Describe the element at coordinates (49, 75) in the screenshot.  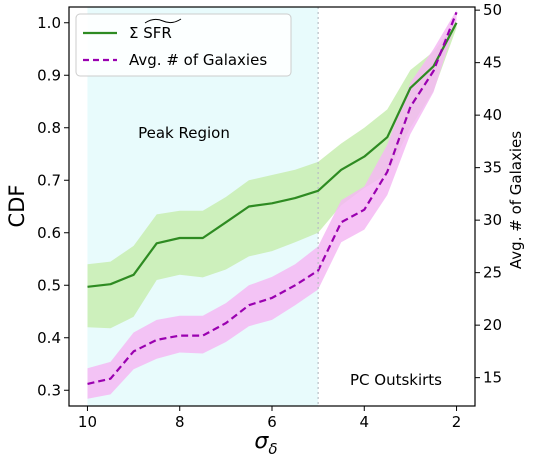
I see `y-left-tick-label: 0.9` at that location.